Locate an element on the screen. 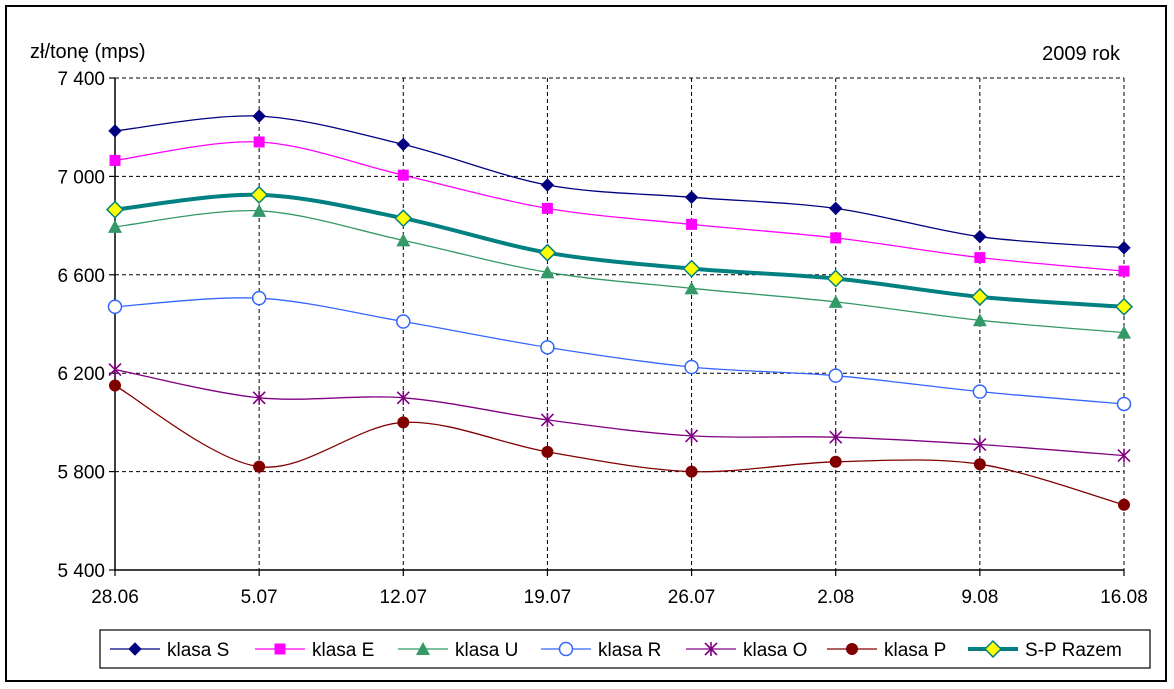  y-axis-label: zł/tonę (mps) is located at coordinates (88, 52).